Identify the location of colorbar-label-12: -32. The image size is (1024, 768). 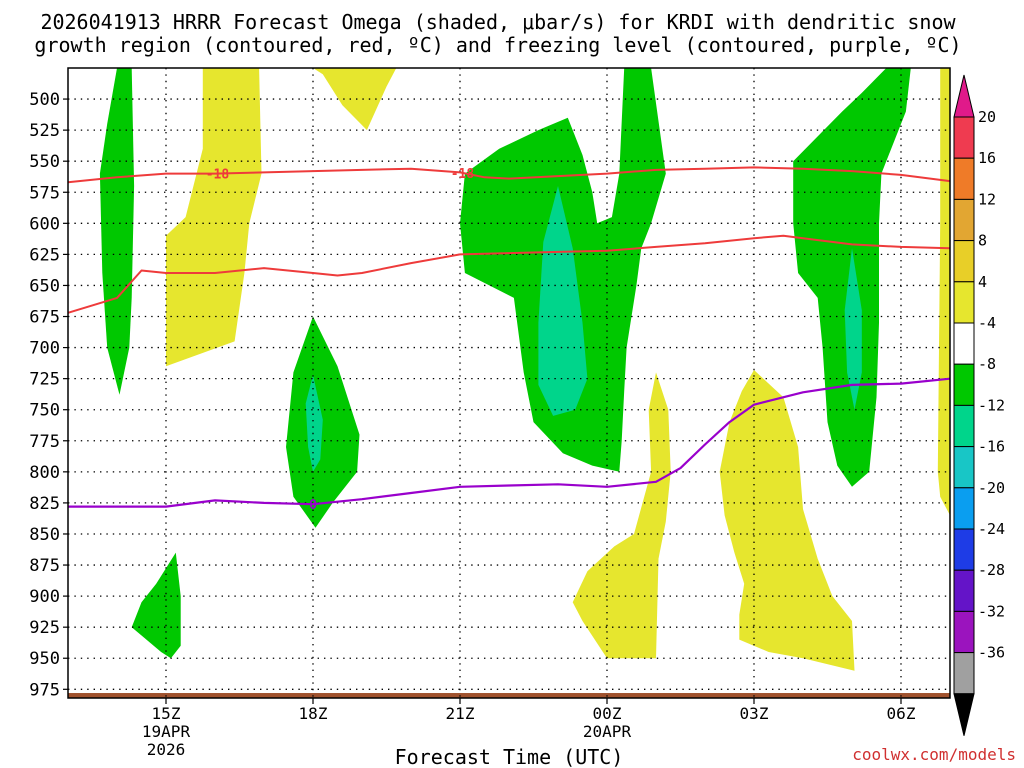
(991, 611).